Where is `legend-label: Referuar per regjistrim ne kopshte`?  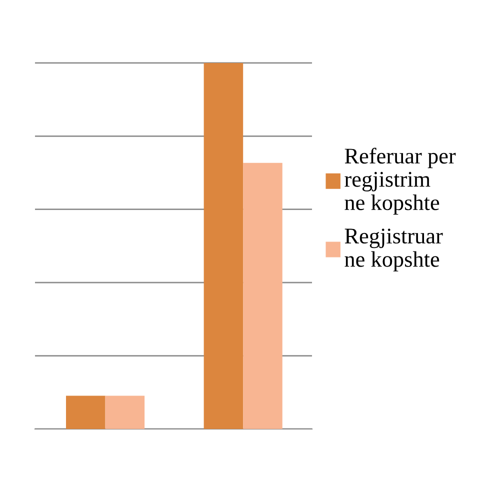 legend-label: Referuar per regjistrim ne kopshte is located at coordinates (400, 181).